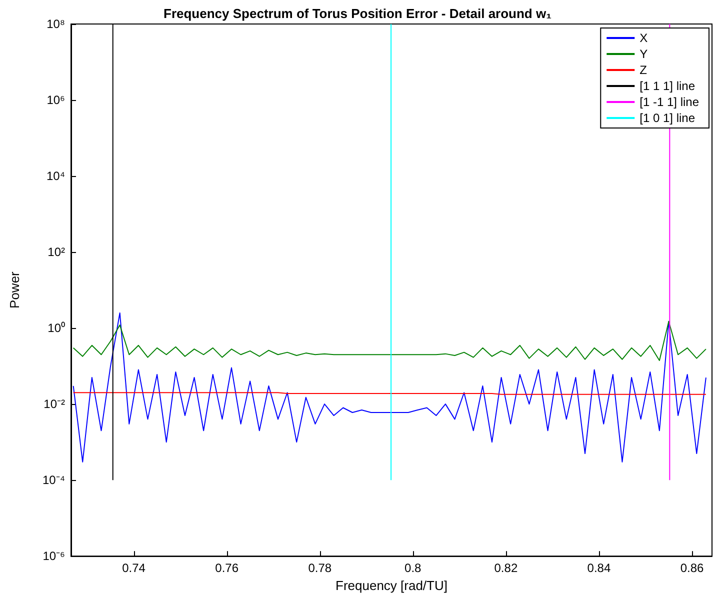  Describe the element at coordinates (53, 480) in the screenshot. I see `y-tick-label: 10⁻⁴` at that location.